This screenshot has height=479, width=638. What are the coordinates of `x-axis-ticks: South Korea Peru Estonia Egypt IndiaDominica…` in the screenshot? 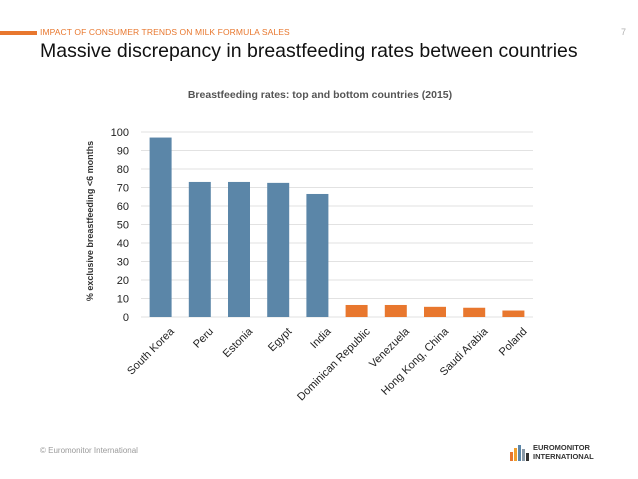 It's located at (327, 364).